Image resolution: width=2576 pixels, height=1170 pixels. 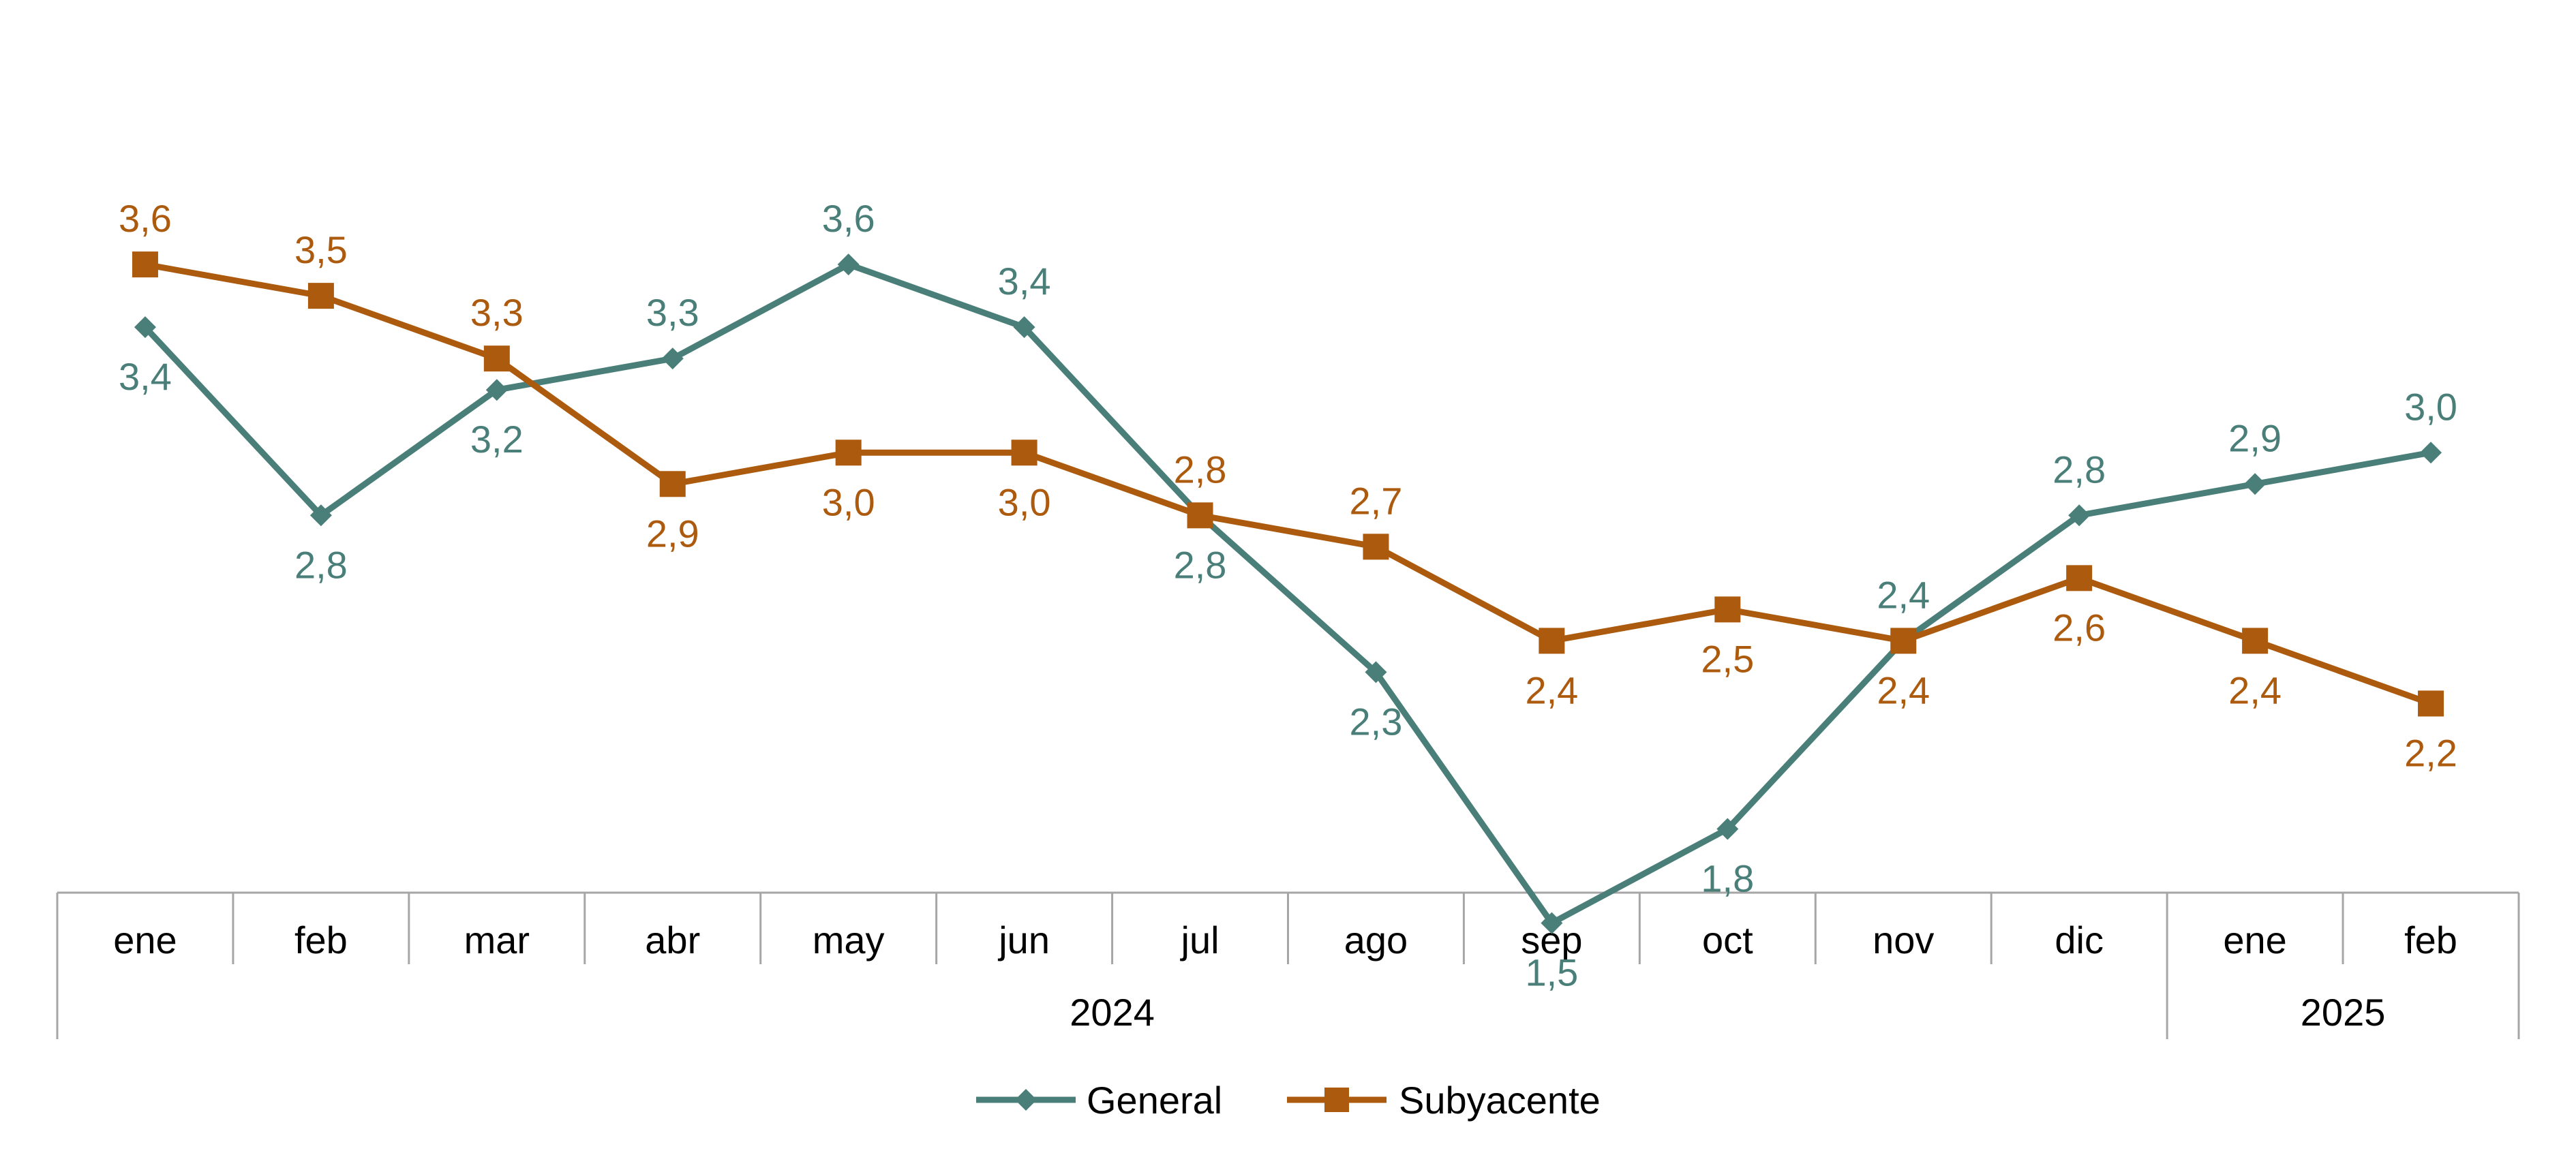 What do you see at coordinates (1377, 500) in the screenshot?
I see `data-label-subyacente: 2,7` at bounding box center [1377, 500].